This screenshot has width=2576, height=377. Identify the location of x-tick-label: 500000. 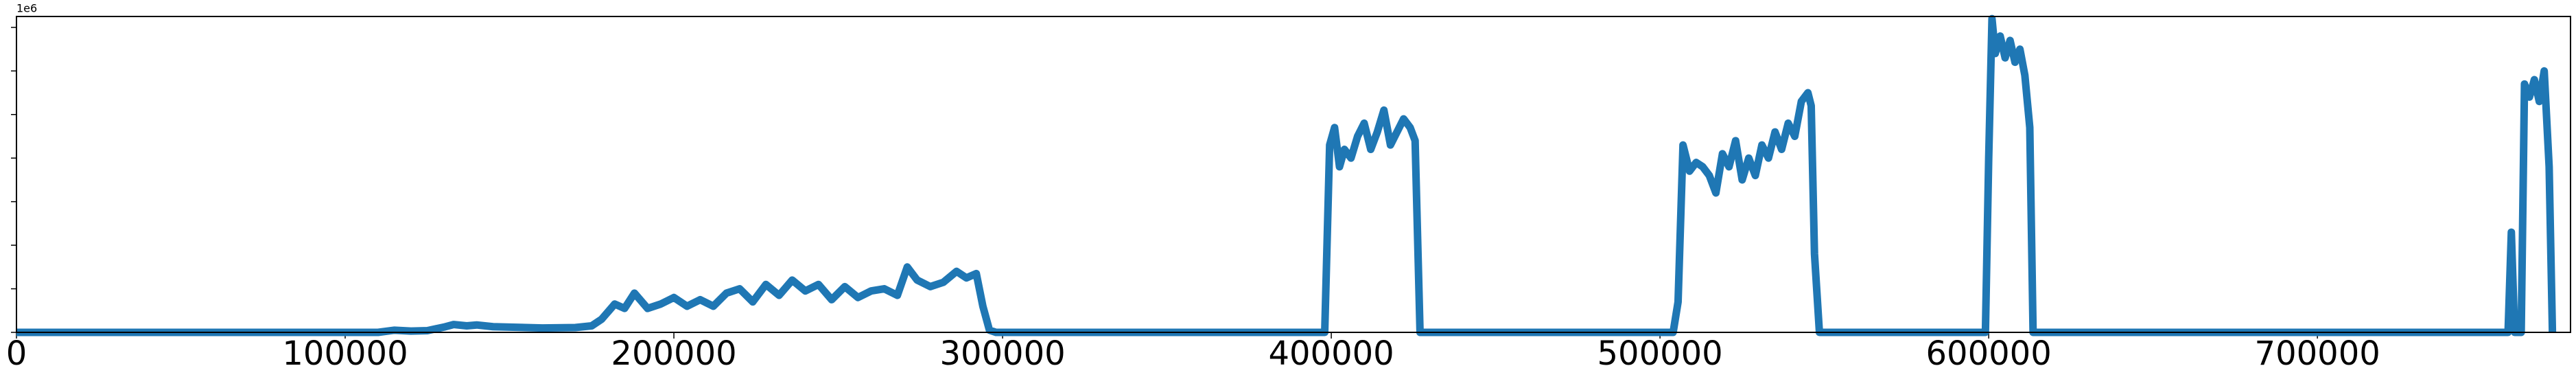
(1659, 353).